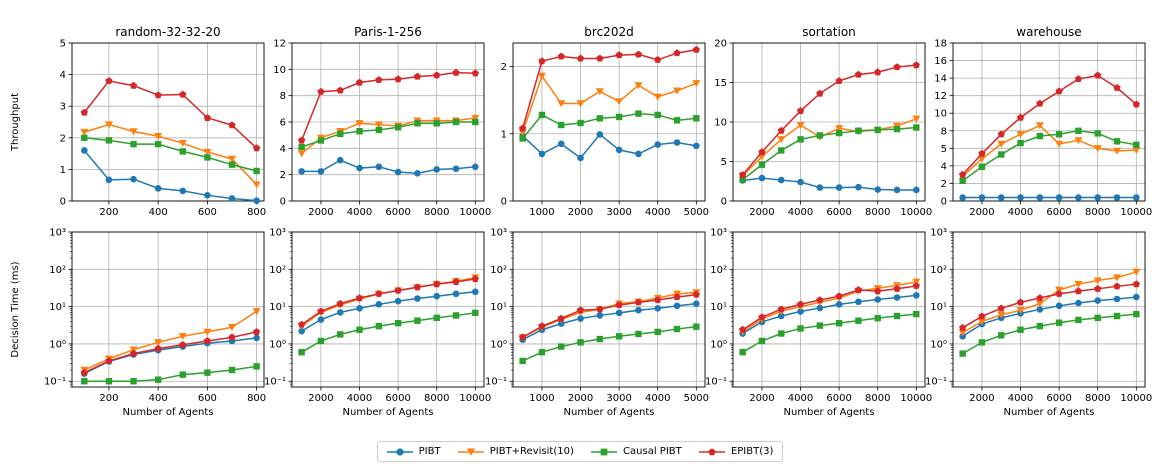 This screenshot has height=466, width=1163. What do you see at coordinates (823, 121) in the screenshot?
I see `panel-throughput-3: 2000 4000 6000 8000 10000 0 5 10 15 20 sortation` at bounding box center [823, 121].